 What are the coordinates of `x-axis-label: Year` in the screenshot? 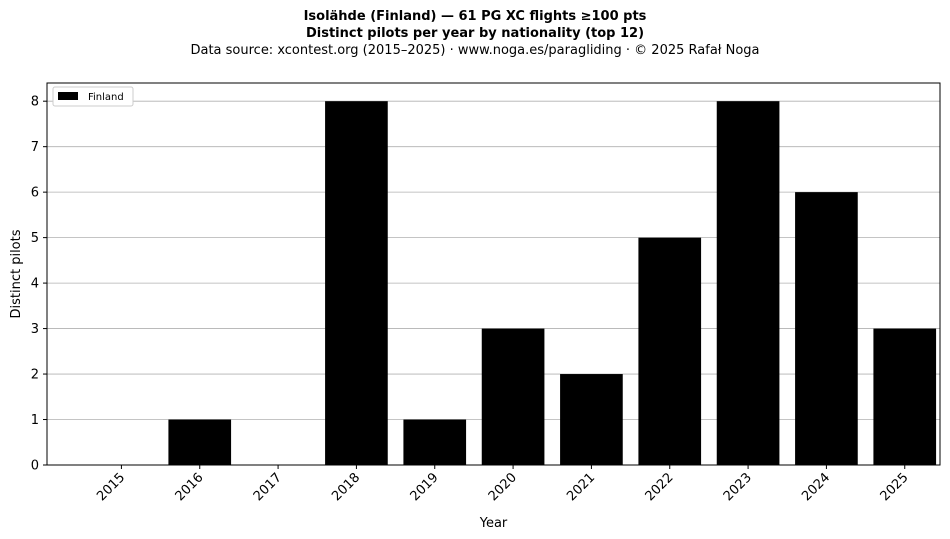 It's located at (493, 523).